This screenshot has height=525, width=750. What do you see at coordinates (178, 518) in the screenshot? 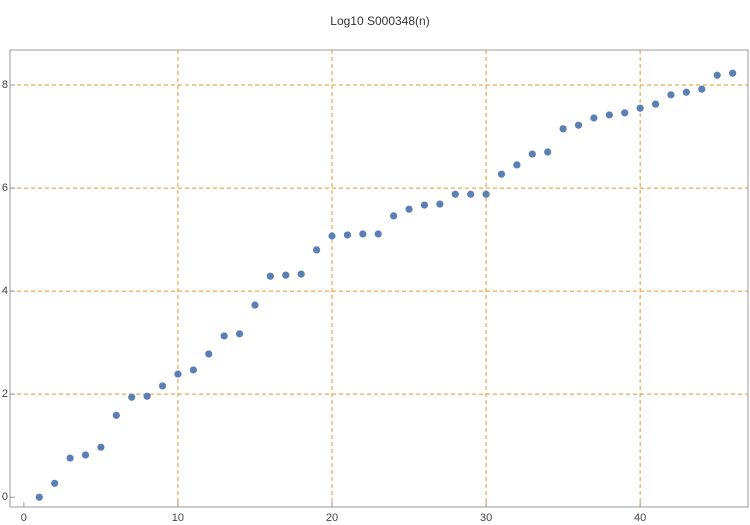
I see `x-tick-label: 10` at bounding box center [178, 518].